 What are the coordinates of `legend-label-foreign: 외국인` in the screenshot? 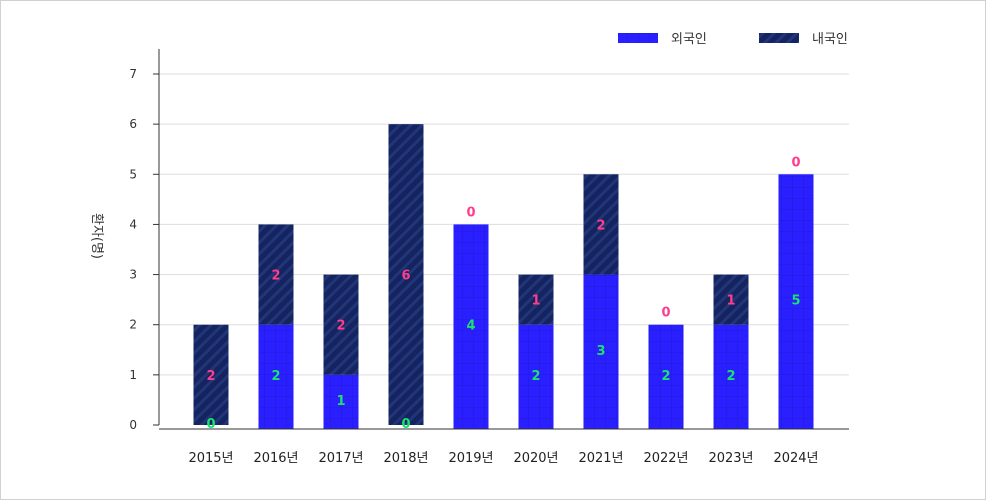 It's located at (689, 39).